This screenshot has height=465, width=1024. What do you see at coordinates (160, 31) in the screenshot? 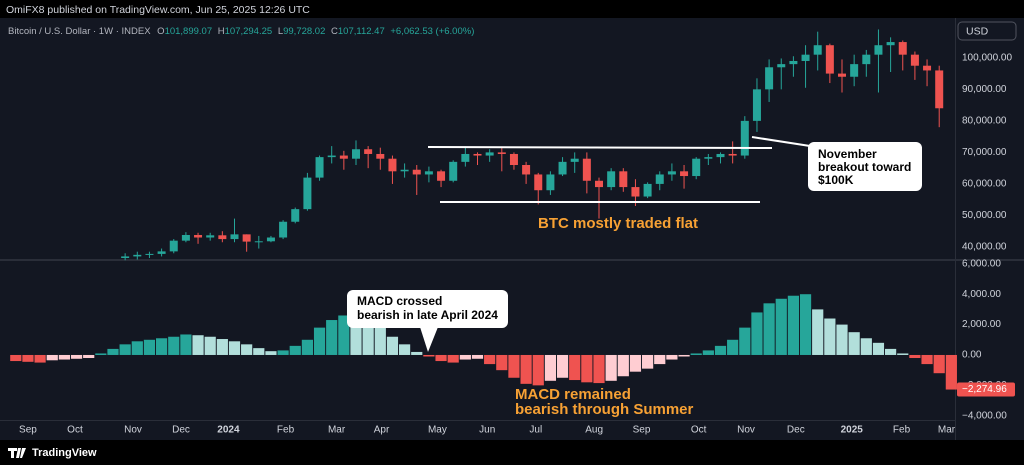
I see `ohlc-key: O` at bounding box center [160, 31].